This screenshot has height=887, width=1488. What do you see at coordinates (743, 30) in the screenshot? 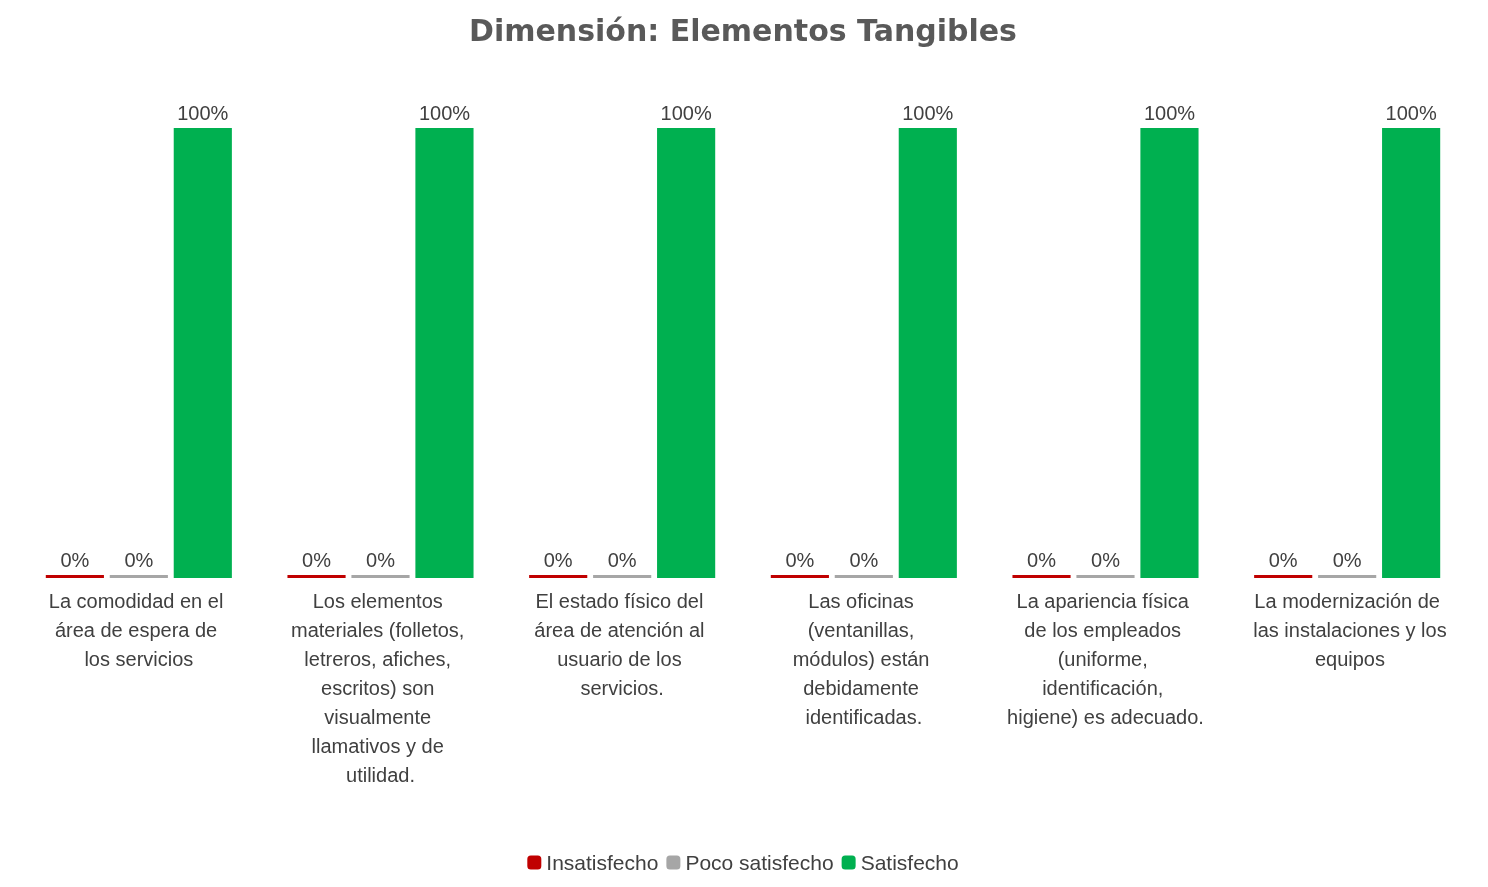
I see `chart-title: Dimensión: Elementos Tangibles` at bounding box center [743, 30].